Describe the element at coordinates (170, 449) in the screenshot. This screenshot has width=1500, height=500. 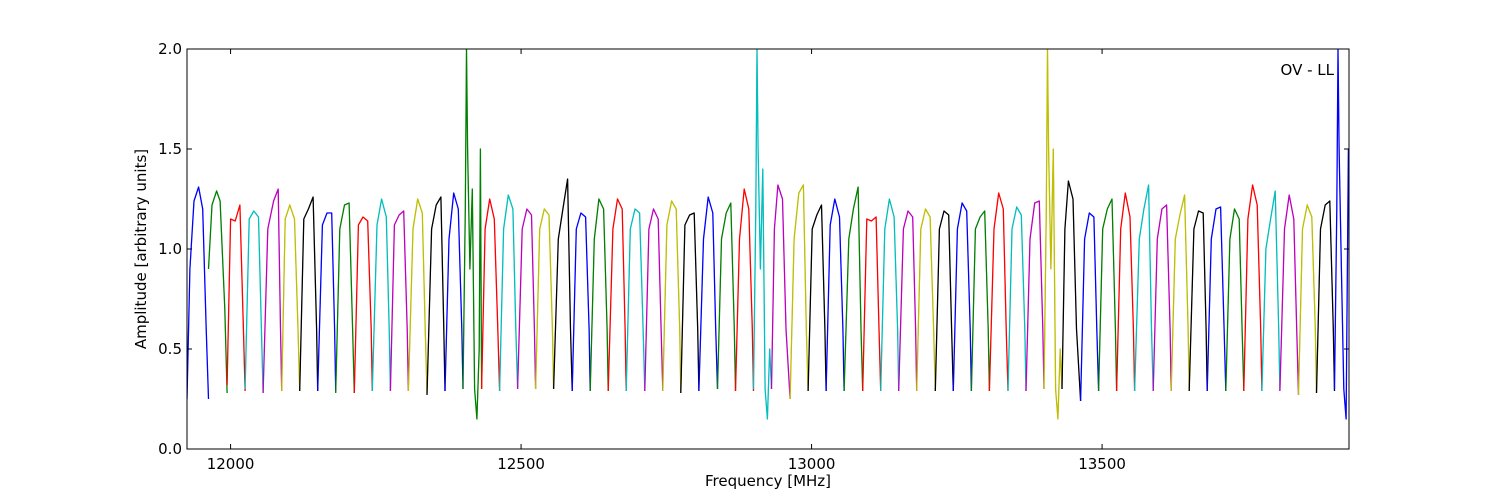
I see `y-tick-label: 0.0` at that location.